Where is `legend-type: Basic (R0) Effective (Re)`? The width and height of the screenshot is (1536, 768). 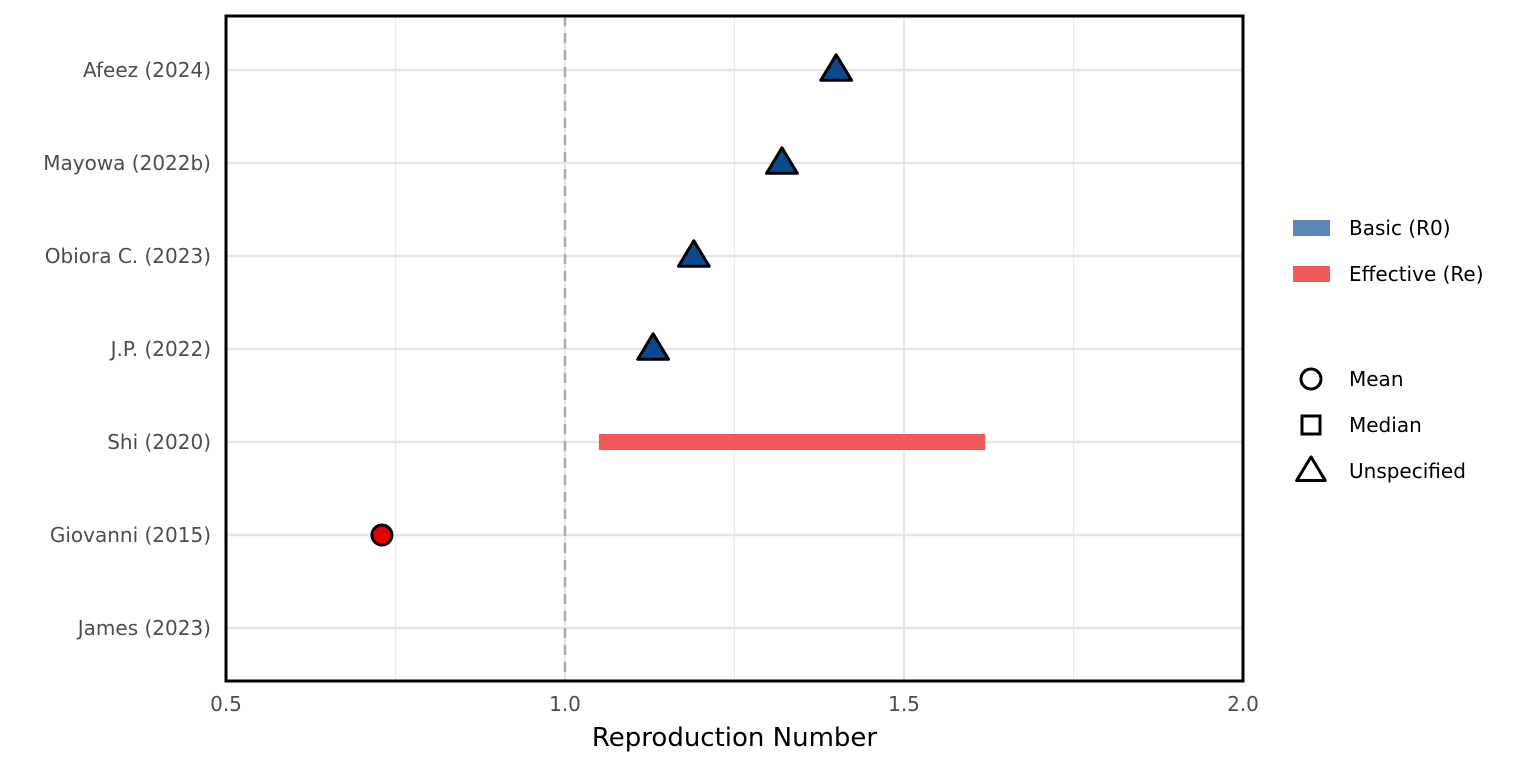
legend-type: Basic (R0) Effective (Re) is located at coordinates (1388, 251).